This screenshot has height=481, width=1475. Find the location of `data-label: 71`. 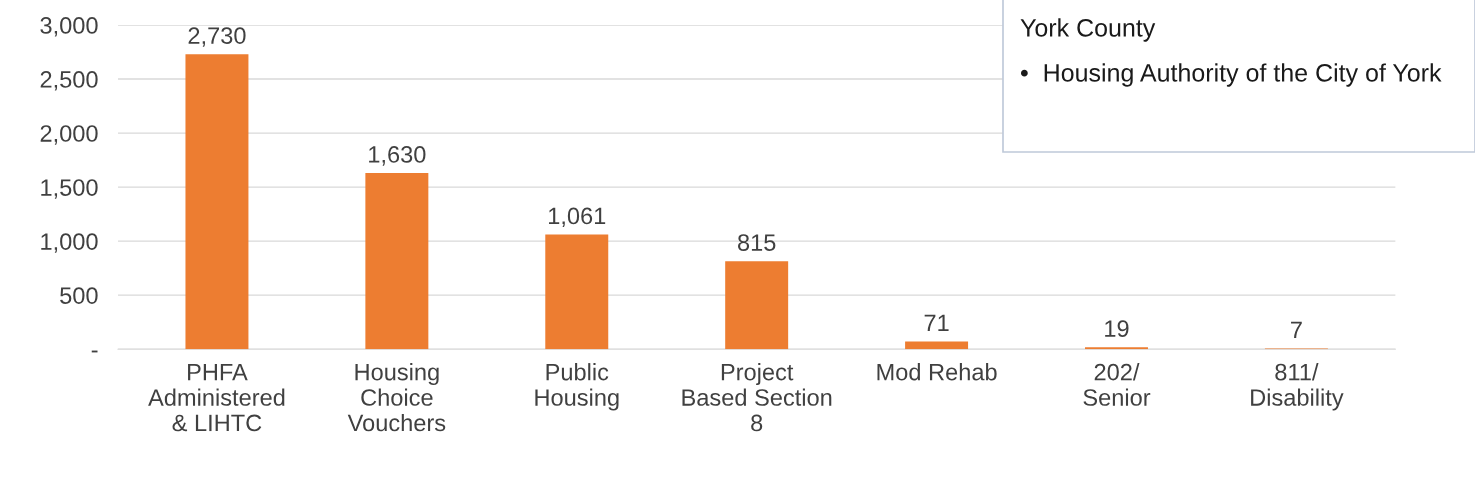

data-label: 71 is located at coordinates (936, 323).